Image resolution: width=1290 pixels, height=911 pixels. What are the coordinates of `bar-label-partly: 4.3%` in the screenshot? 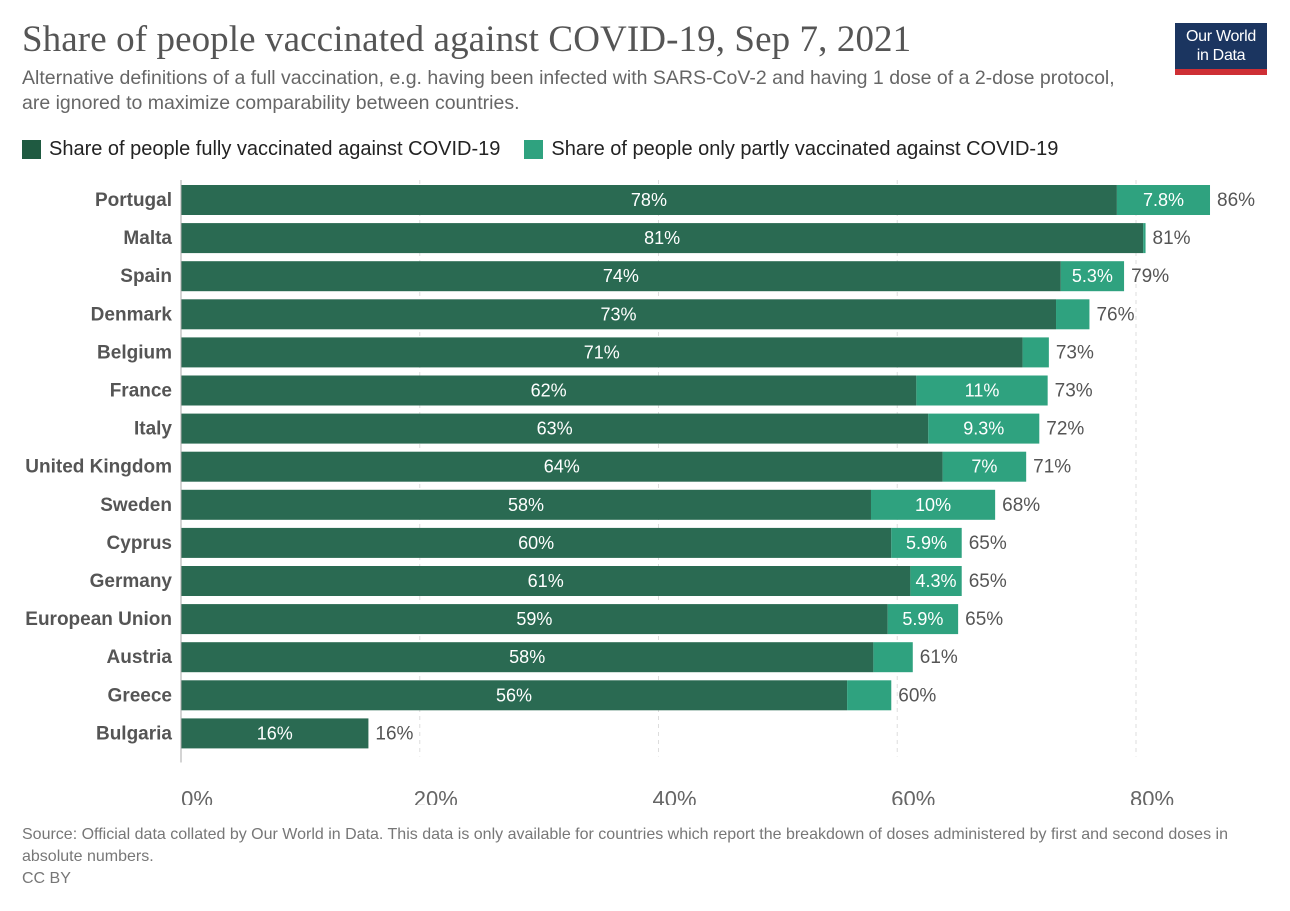 It's located at (936, 581).